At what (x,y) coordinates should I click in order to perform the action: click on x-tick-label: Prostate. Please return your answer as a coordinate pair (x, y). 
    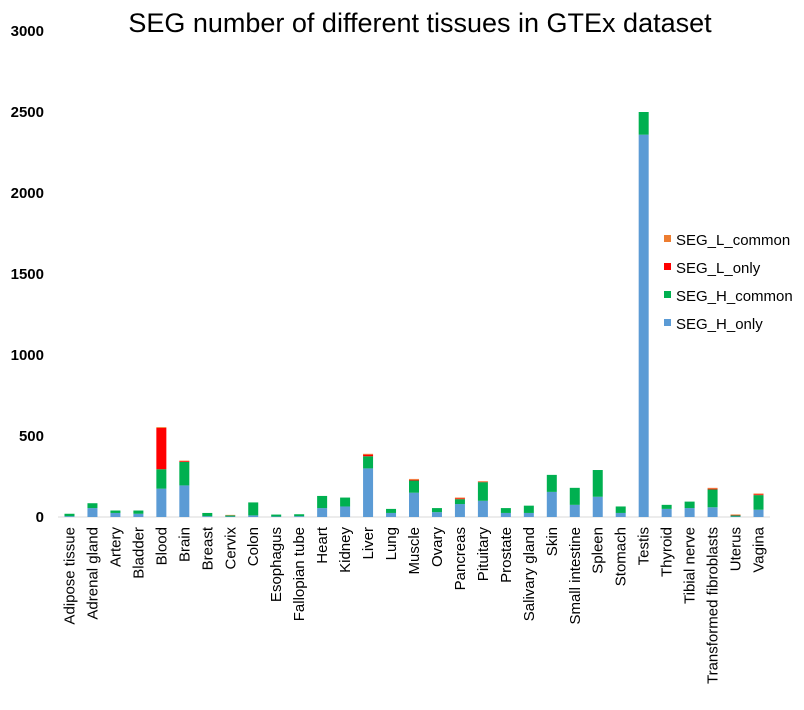
    Looking at the image, I should click on (506, 555).